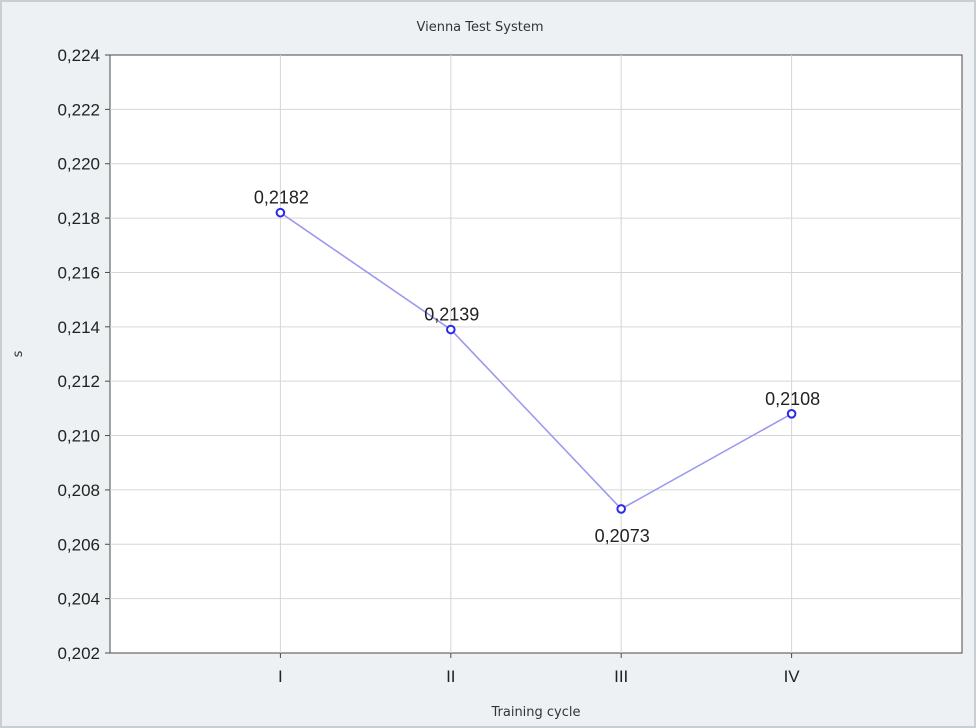 The height and width of the screenshot is (728, 976). I want to click on y-tick-label: 0,202, so click(78, 653).